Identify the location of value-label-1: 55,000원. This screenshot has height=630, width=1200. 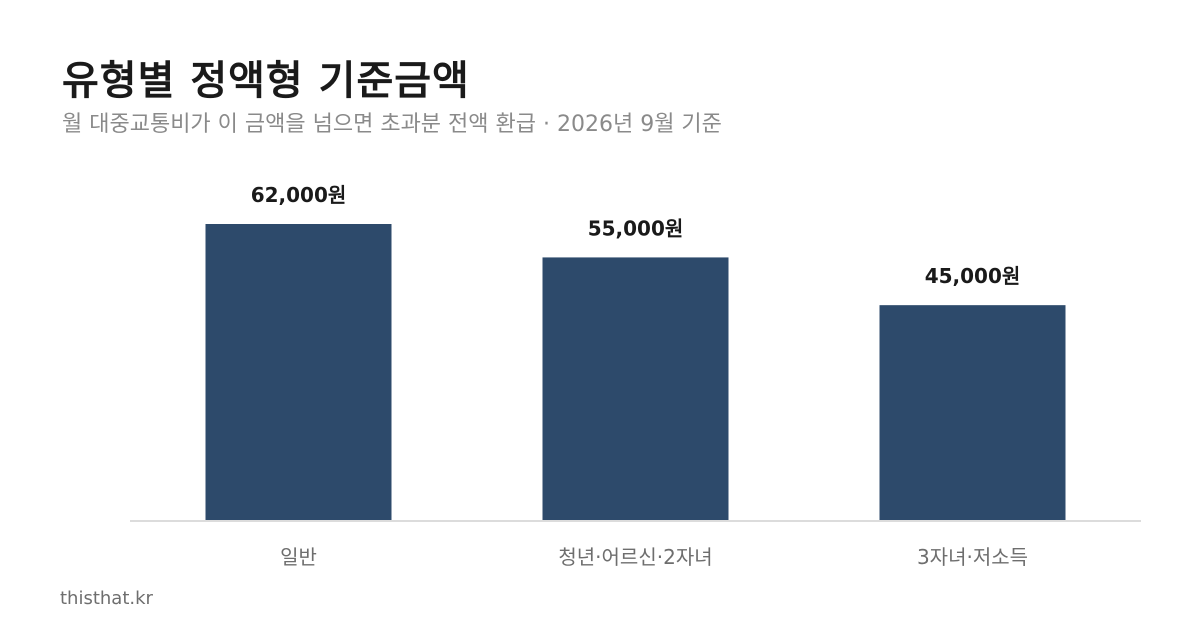
(636, 228).